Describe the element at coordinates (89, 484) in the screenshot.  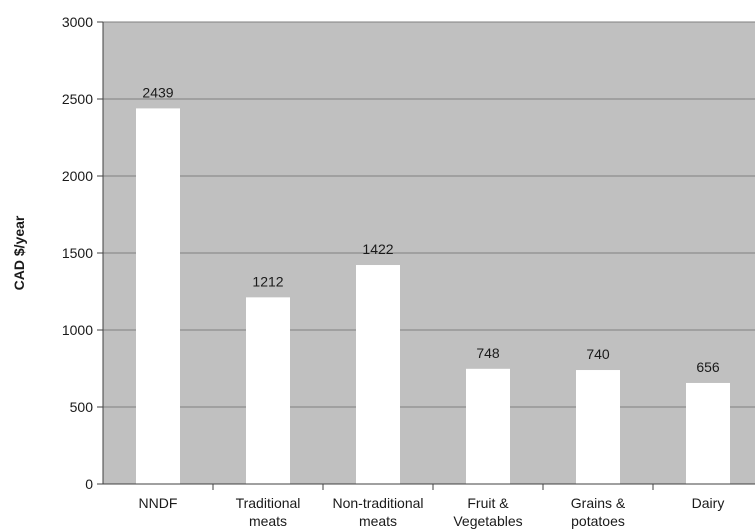
I see `y-tick-label: 0` at that location.